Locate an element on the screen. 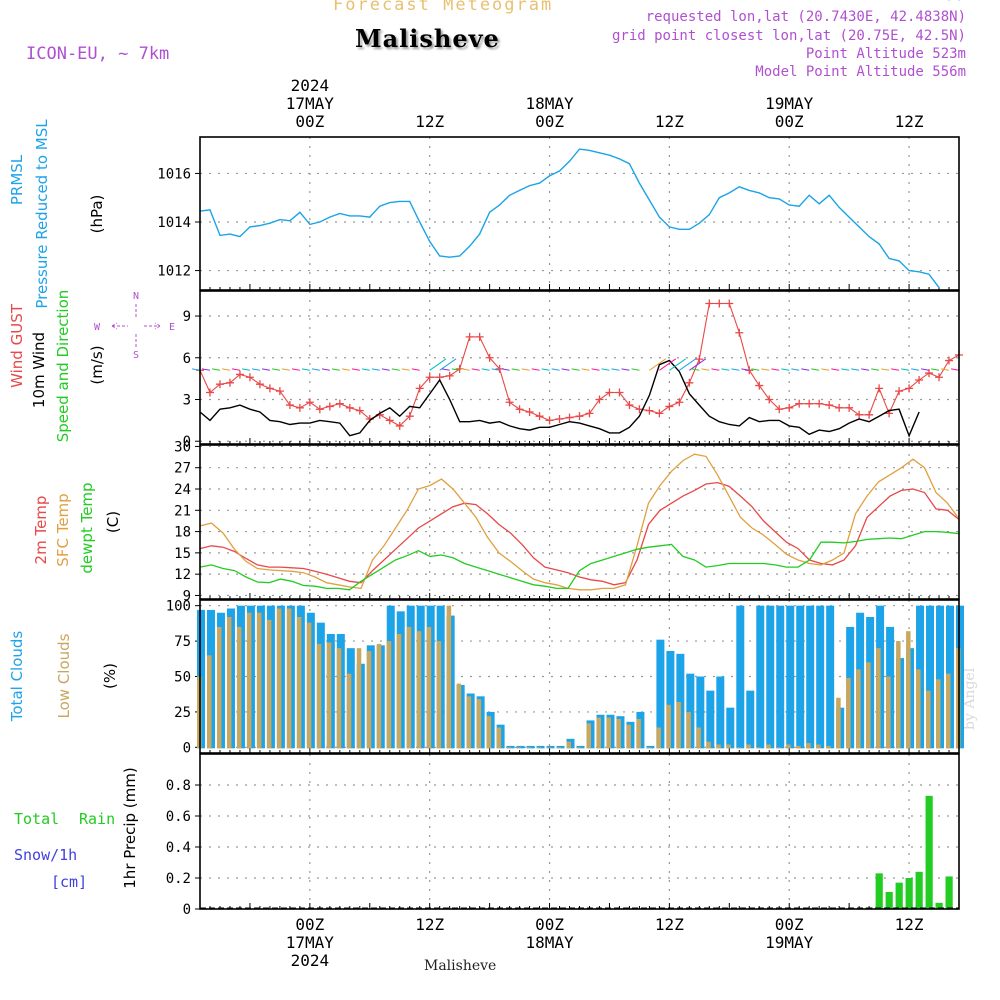 This screenshot has width=1000, height=1000. top-year-label: 2024 is located at coordinates (310, 85).